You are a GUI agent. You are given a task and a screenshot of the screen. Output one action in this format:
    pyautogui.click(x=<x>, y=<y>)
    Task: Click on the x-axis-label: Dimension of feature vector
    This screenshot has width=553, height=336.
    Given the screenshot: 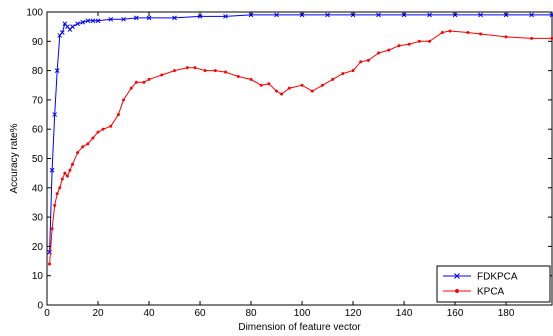 What is the action you would take?
    pyautogui.click(x=299, y=327)
    